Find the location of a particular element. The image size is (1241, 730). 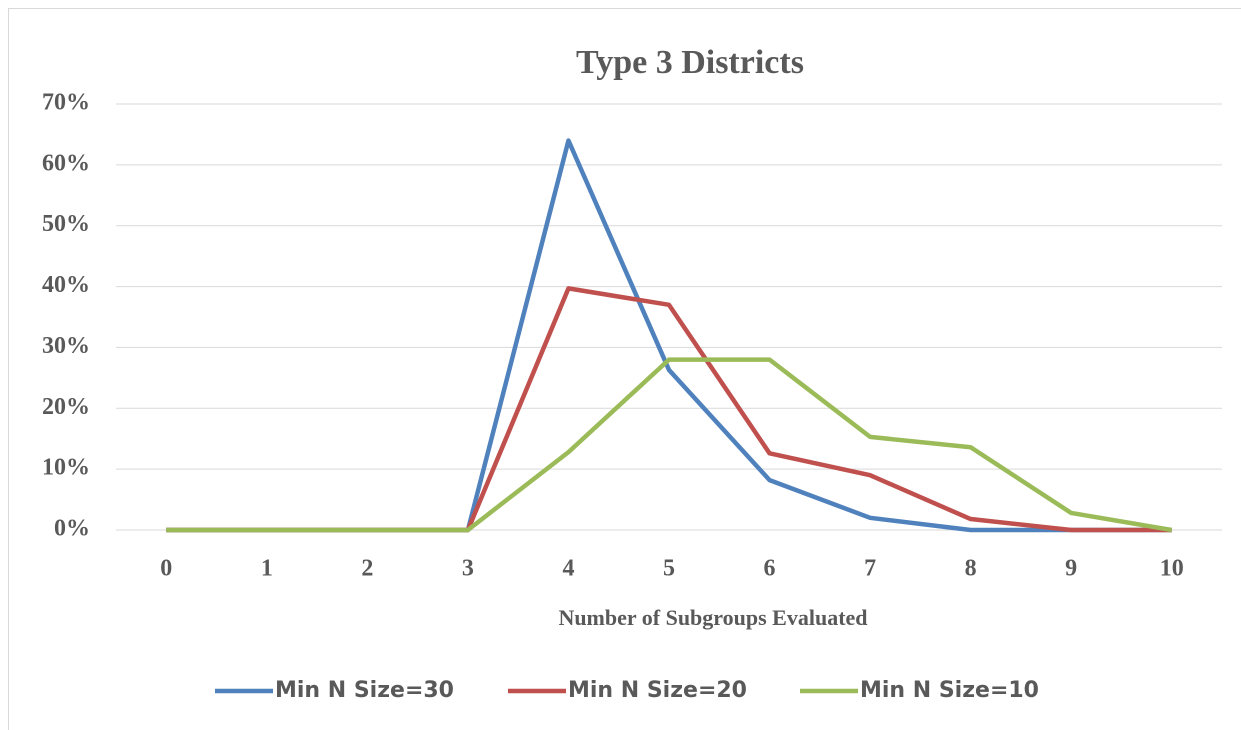

y-tick-label: 50% is located at coordinates (66, 224).